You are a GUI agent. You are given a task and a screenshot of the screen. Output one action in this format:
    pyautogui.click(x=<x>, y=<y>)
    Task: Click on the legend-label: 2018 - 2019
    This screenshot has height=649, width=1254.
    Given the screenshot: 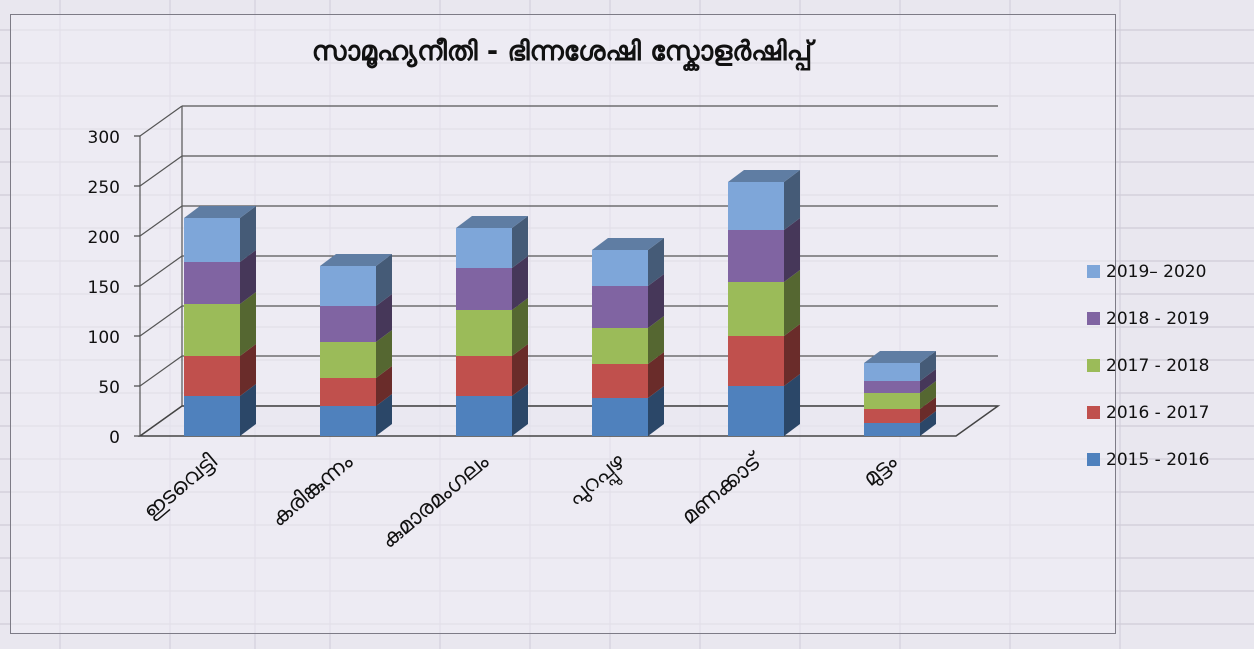 What is the action you would take?
    pyautogui.click(x=1158, y=318)
    